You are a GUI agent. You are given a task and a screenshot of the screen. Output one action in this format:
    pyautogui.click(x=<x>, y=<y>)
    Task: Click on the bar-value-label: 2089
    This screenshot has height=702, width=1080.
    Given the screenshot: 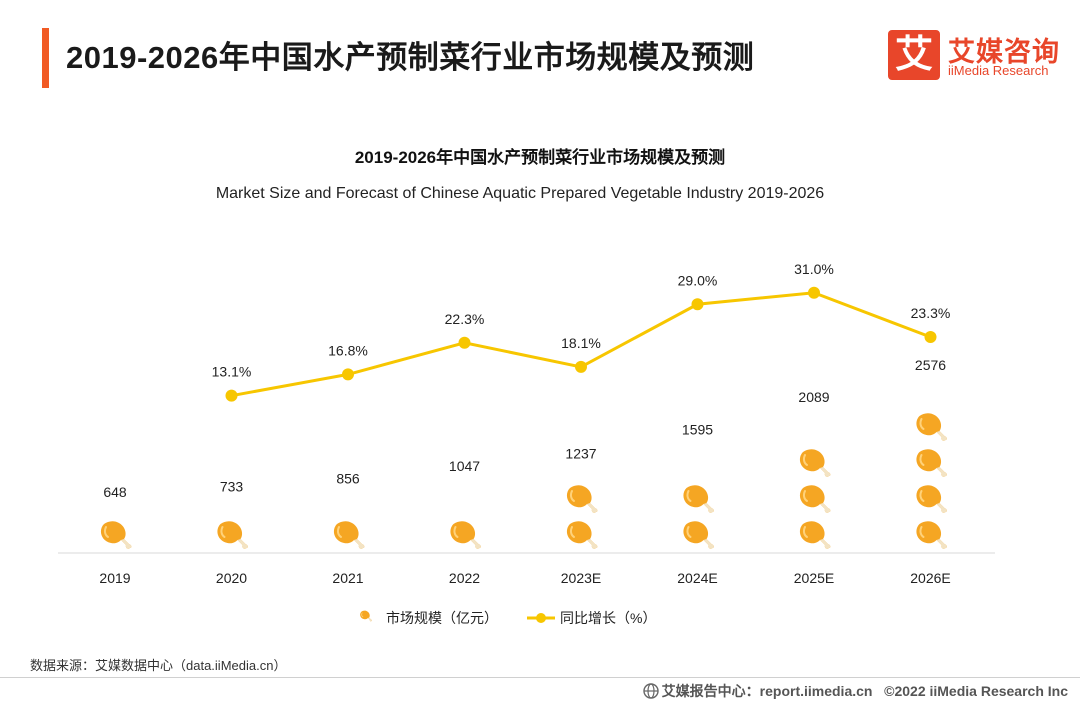 What is the action you would take?
    pyautogui.click(x=813, y=397)
    